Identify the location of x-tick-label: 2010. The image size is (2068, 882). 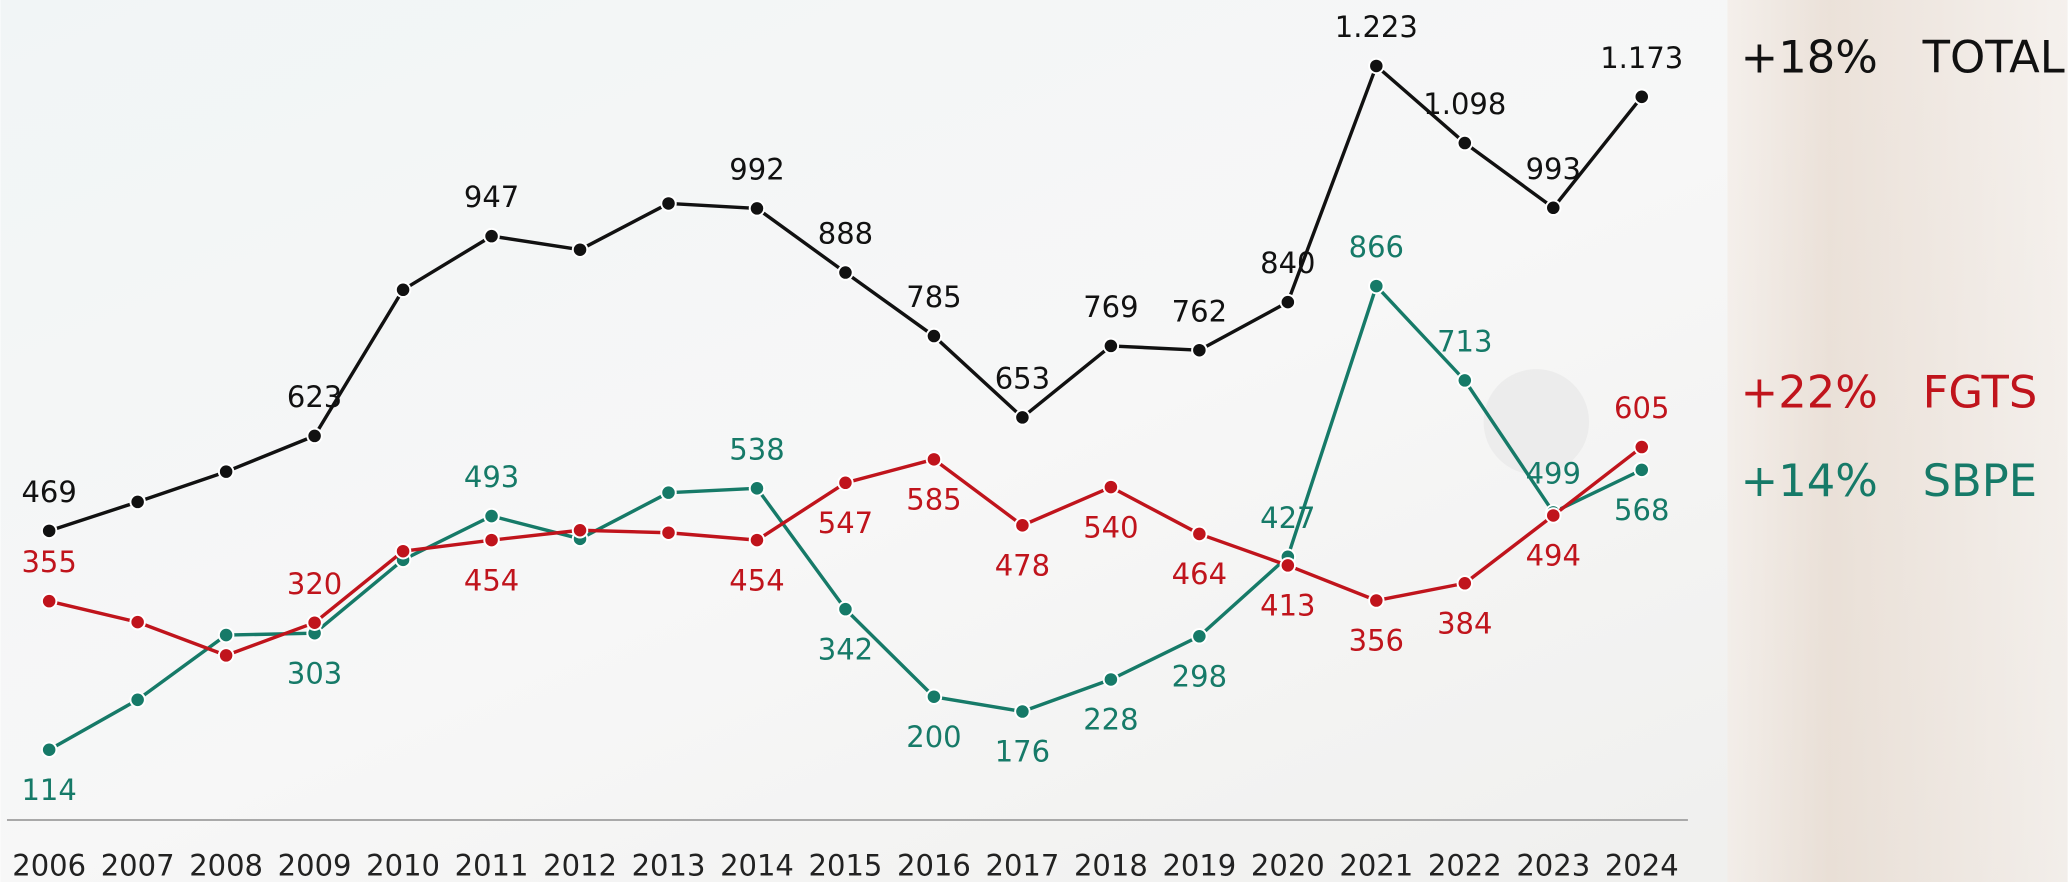
(403, 865).